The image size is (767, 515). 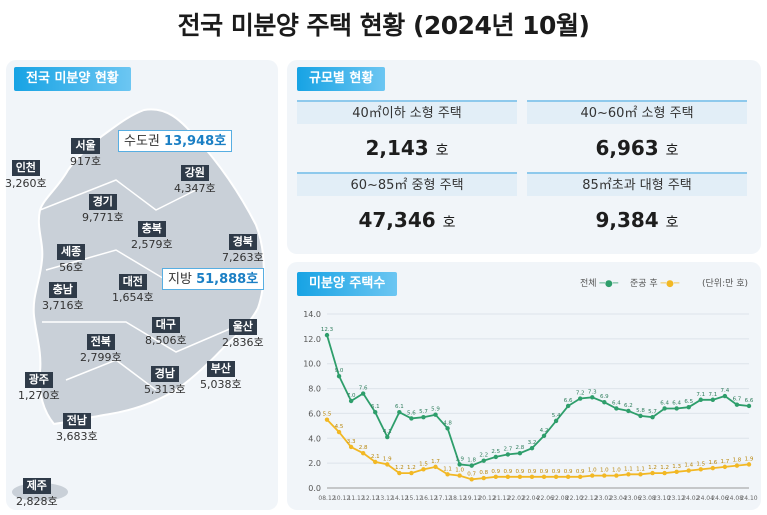 I want to click on region-name: 경남, so click(x=164, y=374).